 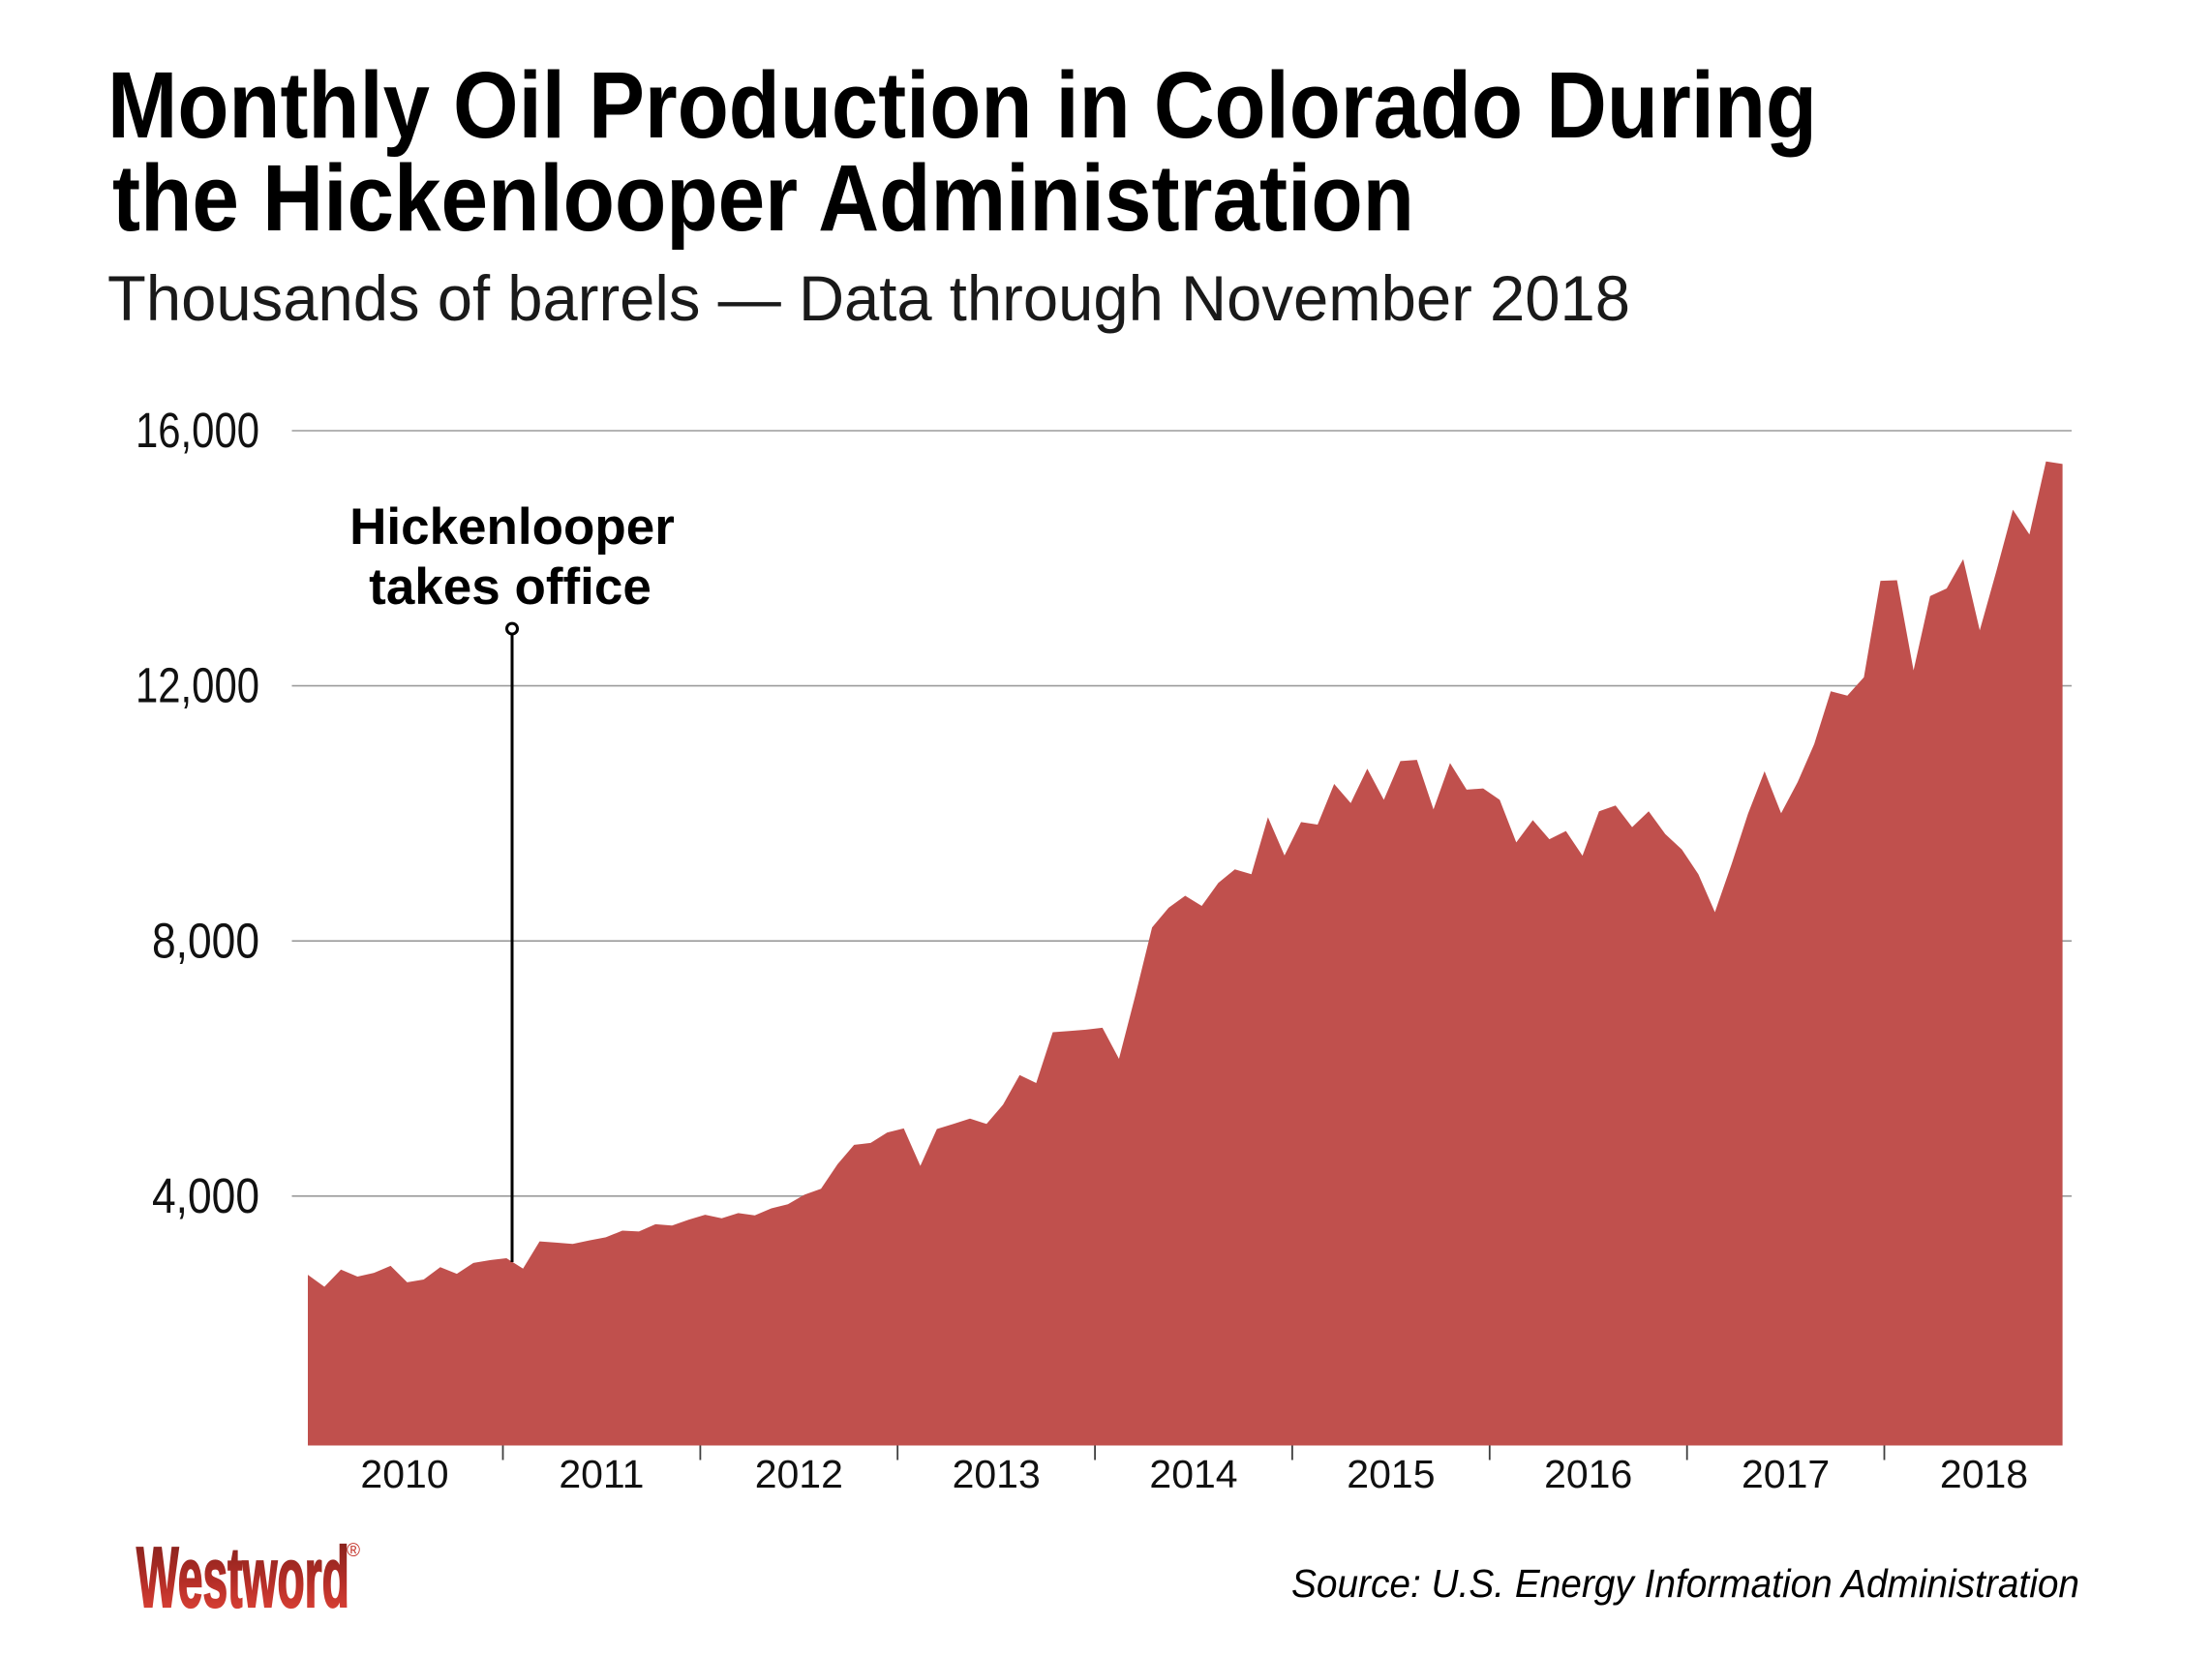 I want to click on svg-text: 2010, so click(x=404, y=1474).